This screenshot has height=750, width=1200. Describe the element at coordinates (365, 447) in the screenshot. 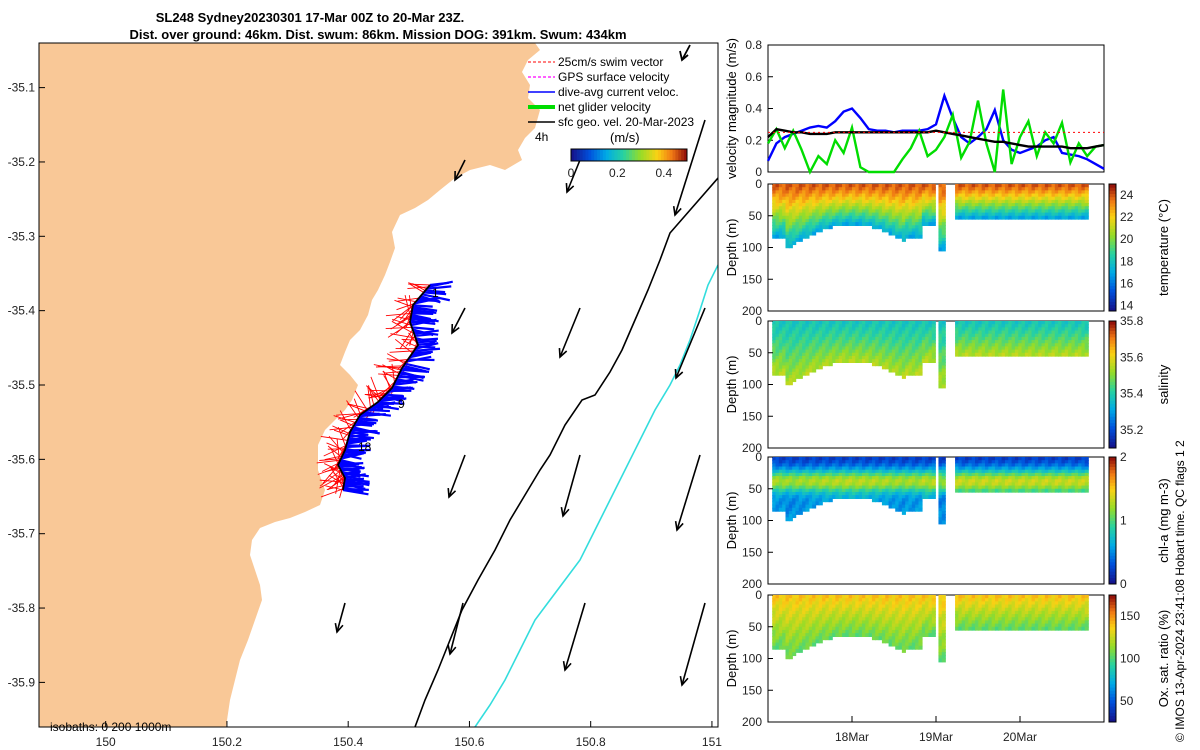

I see `day-label-18: 18` at that location.